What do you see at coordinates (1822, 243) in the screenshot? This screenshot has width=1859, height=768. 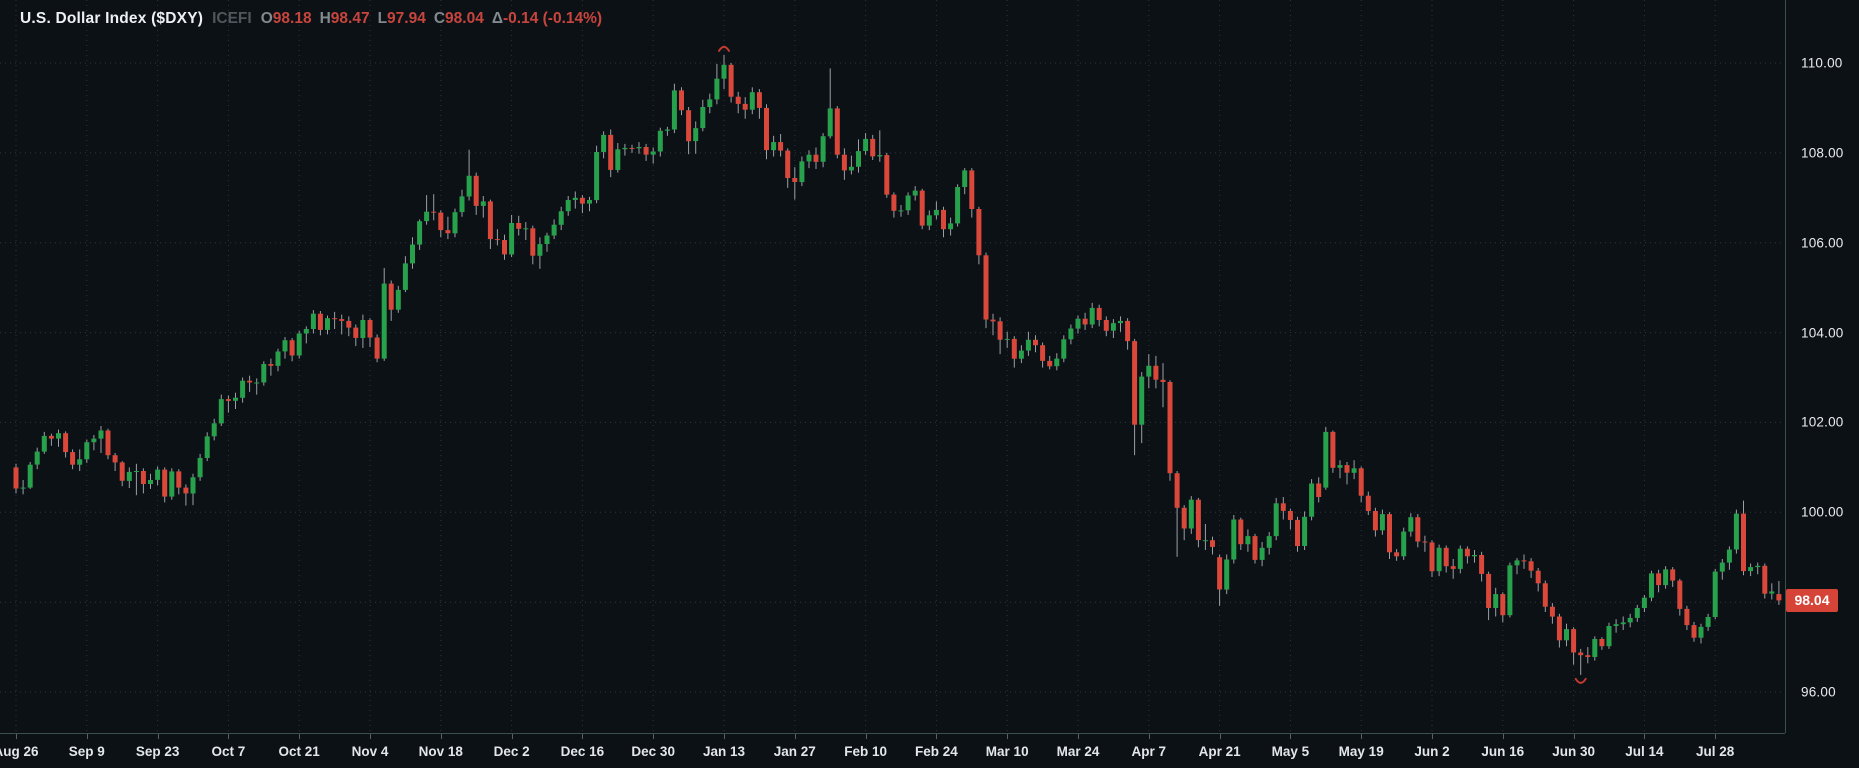 I see `y-axis-label: 106.00` at bounding box center [1822, 243].